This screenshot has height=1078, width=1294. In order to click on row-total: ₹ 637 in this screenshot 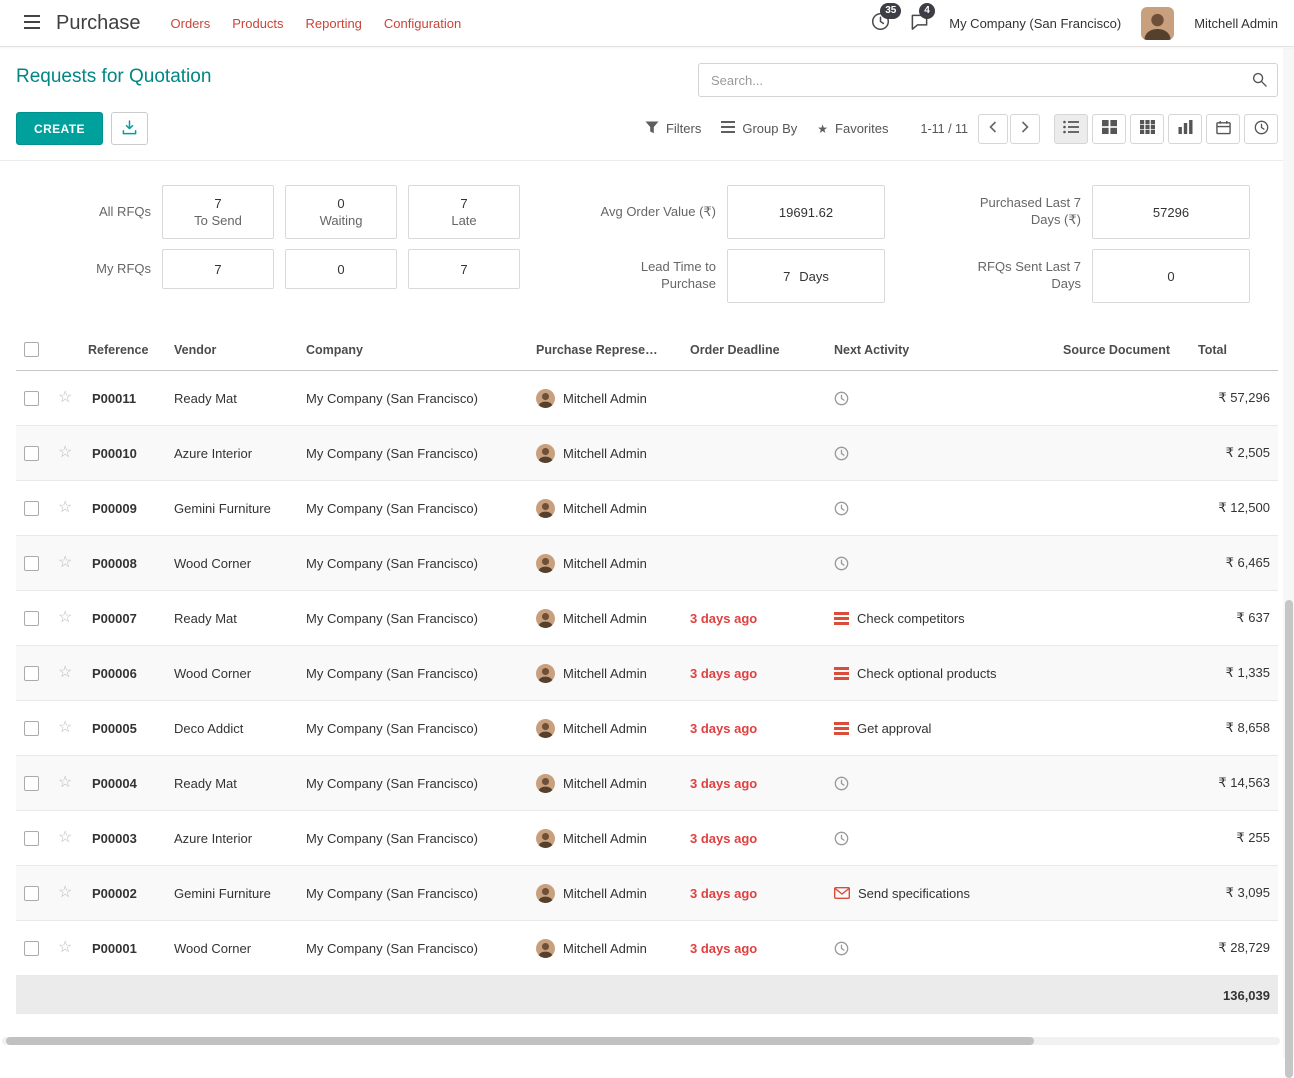, I will do `click(1228, 618)`.